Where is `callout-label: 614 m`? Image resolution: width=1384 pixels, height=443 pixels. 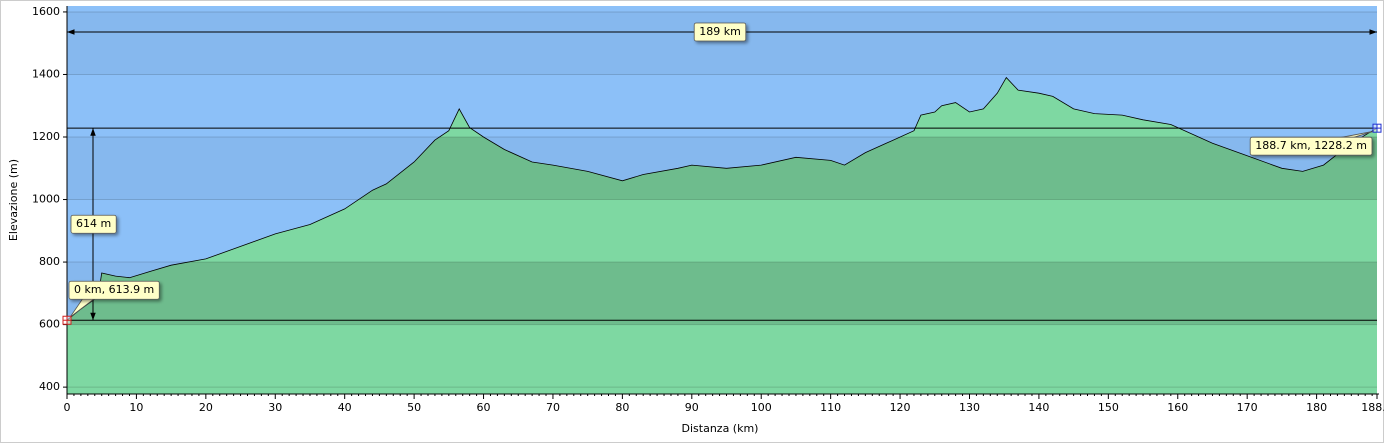
callout-label: 614 m is located at coordinates (93, 223).